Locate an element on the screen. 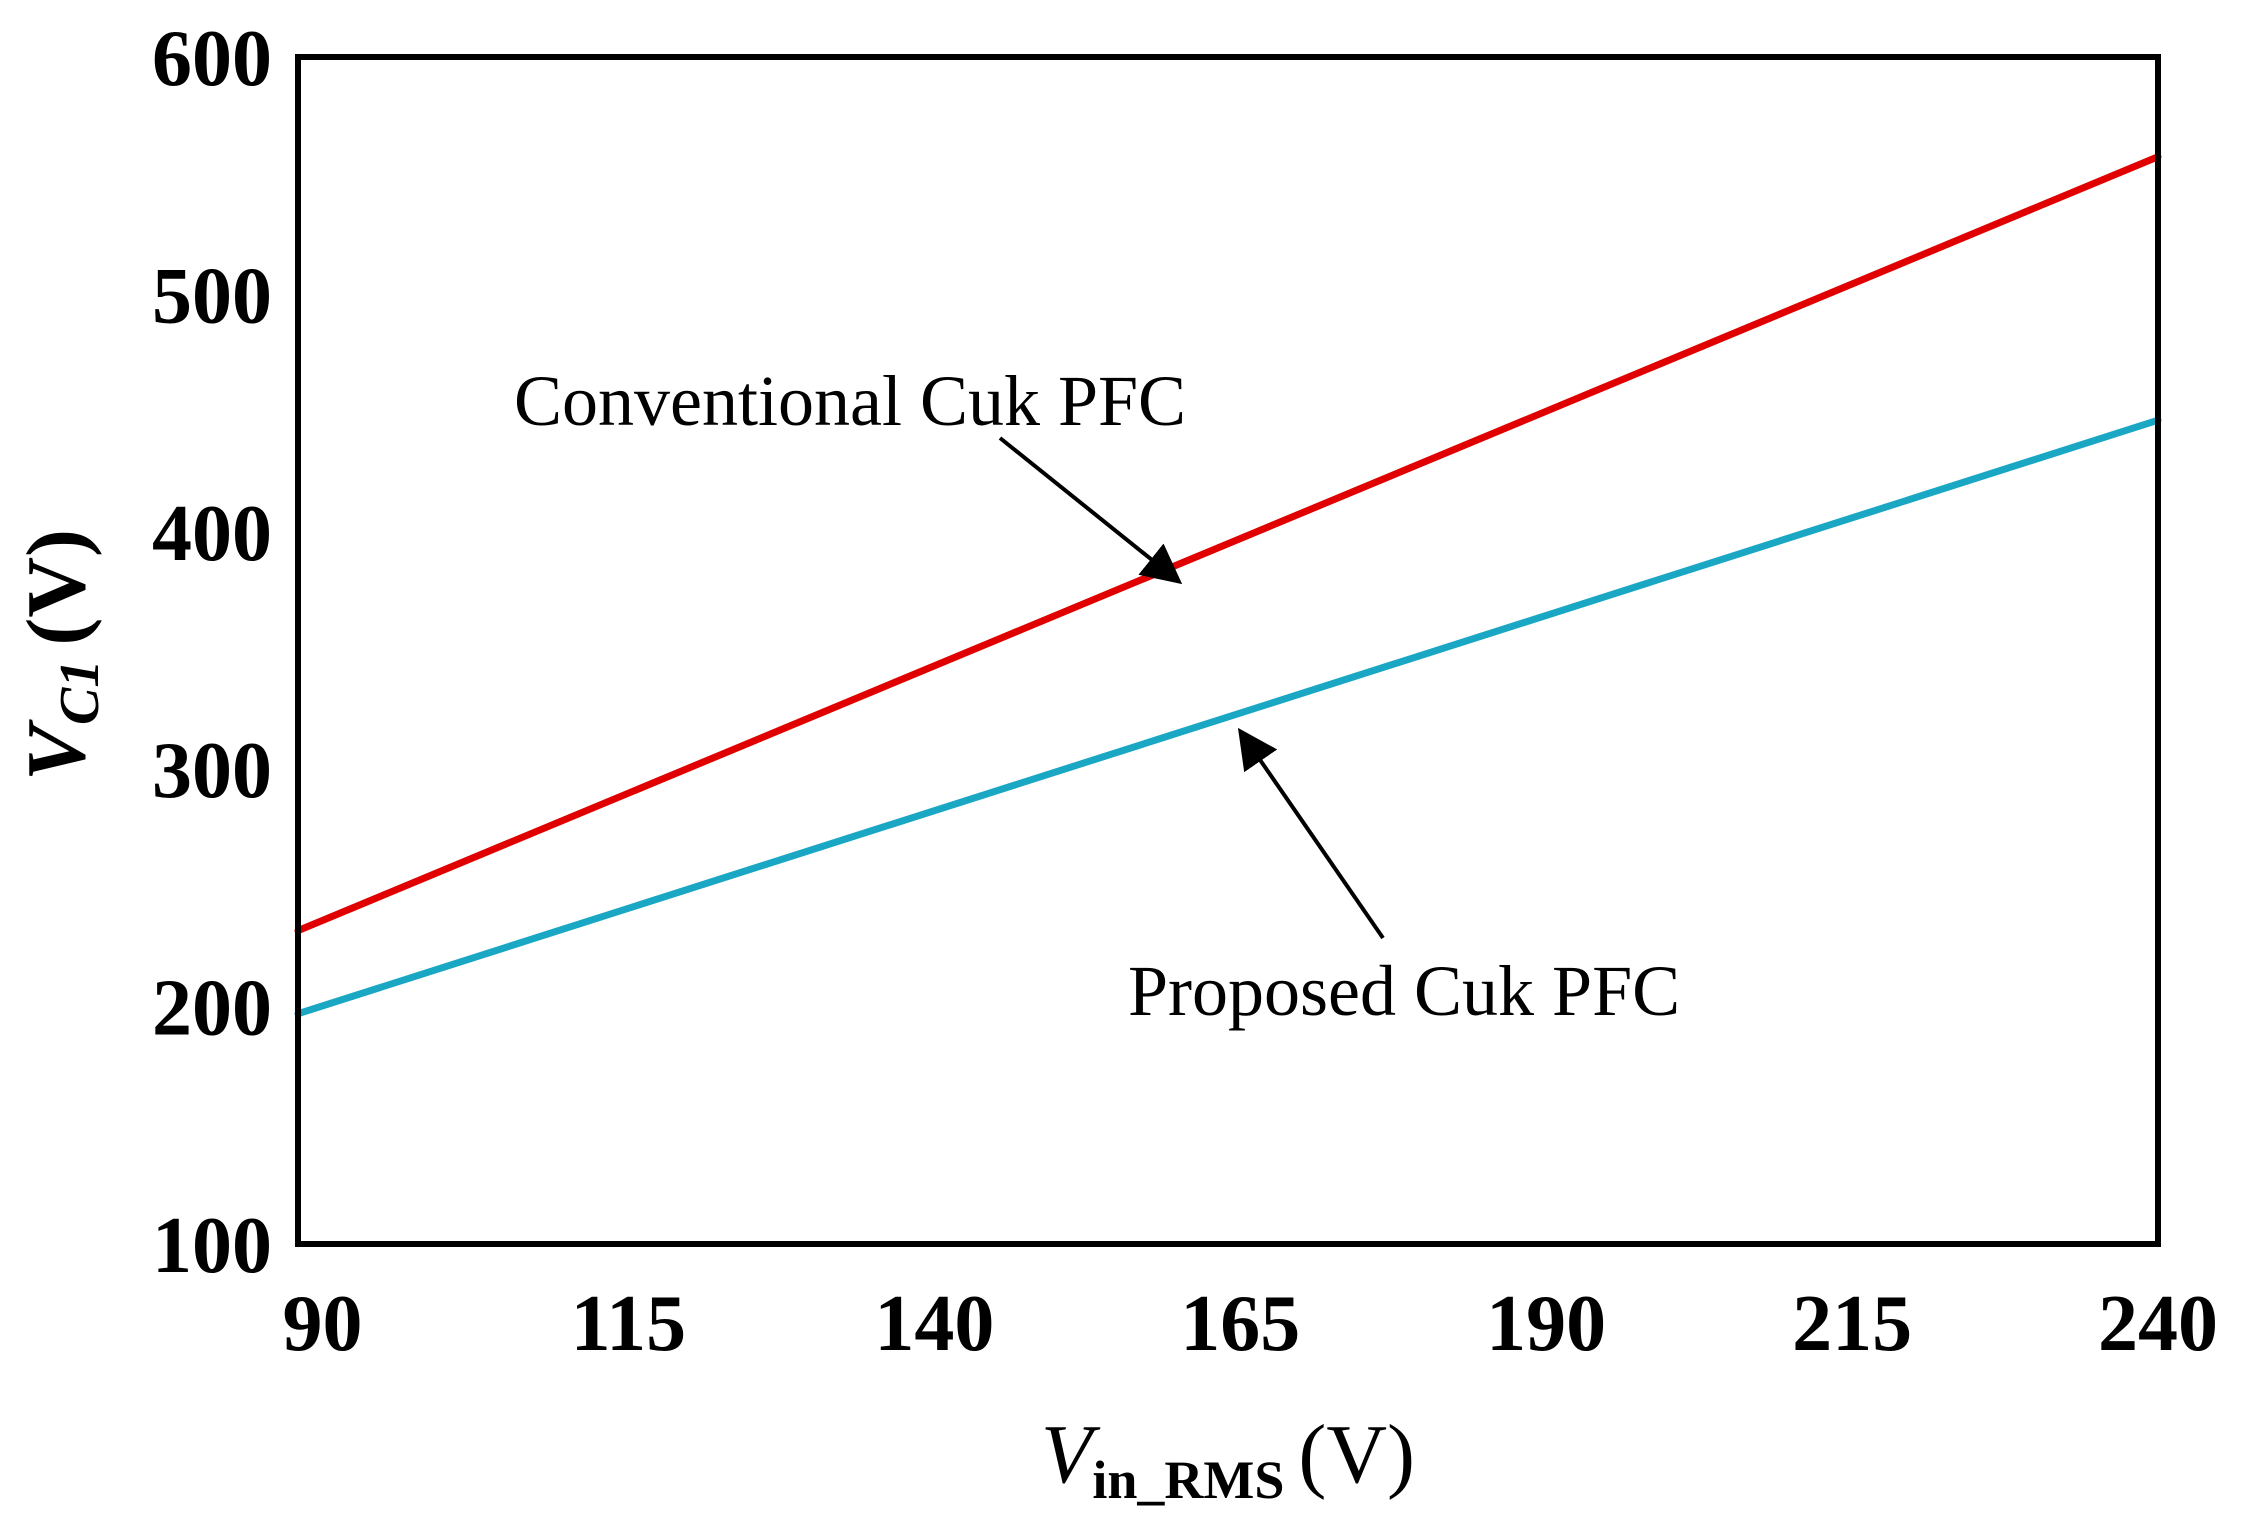 The width and height of the screenshot is (2242, 1518). x-axis-ticks: 90 115 140 165 190 215 240 is located at coordinates (1250, 1324).